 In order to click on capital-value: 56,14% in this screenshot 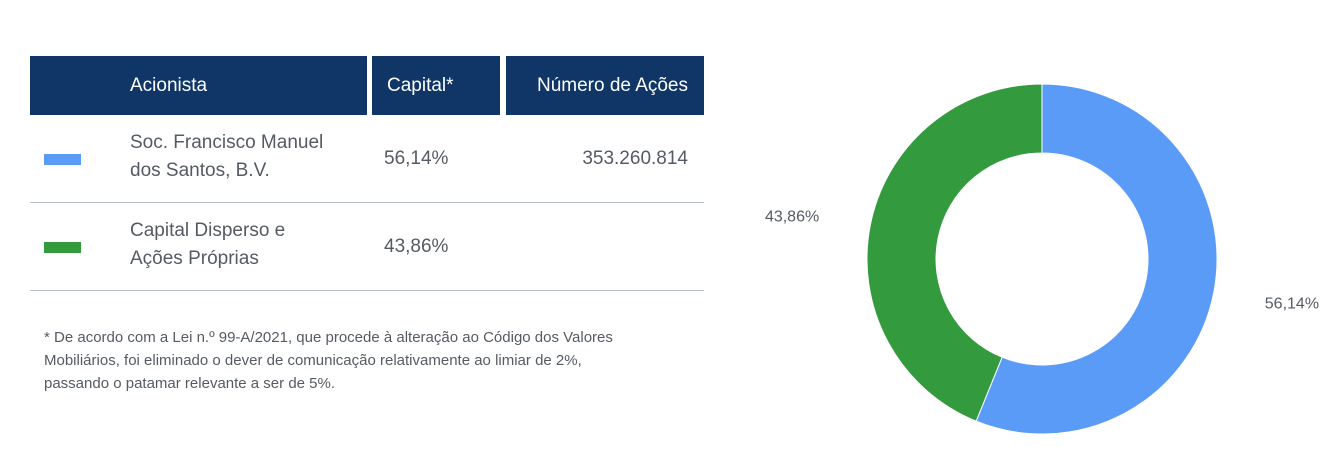, I will do `click(416, 158)`.